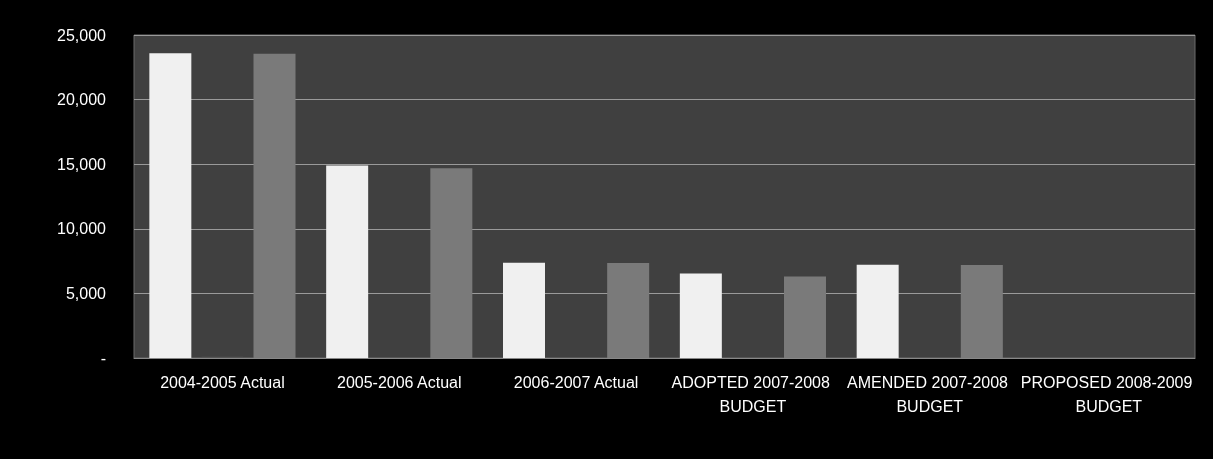 The width and height of the screenshot is (1213, 459). Describe the element at coordinates (82, 229) in the screenshot. I see `y-tick-label: 10,000` at that location.